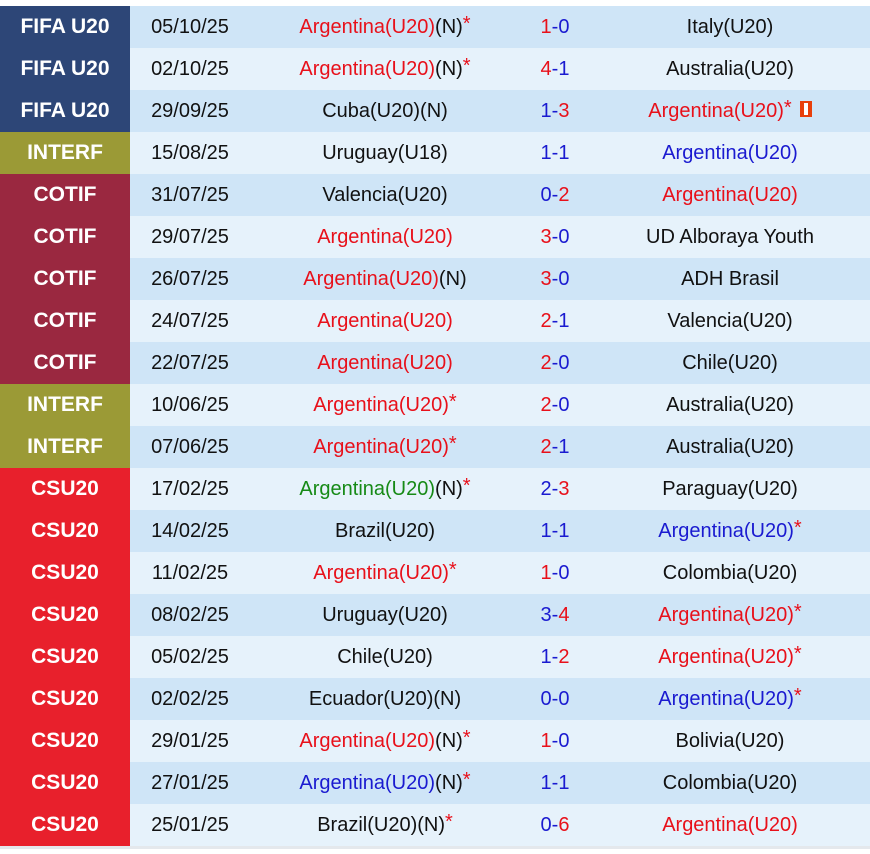 Image resolution: width=870 pixels, height=854 pixels. Describe the element at coordinates (555, 825) in the screenshot. I see `match-score: 0-6` at that location.